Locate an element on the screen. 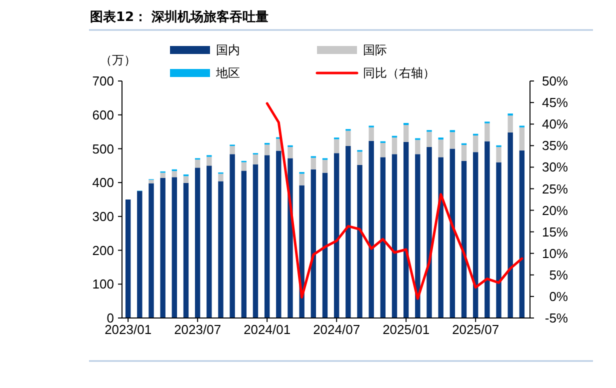  y2-tick-label: 40% is located at coordinates (555, 124).